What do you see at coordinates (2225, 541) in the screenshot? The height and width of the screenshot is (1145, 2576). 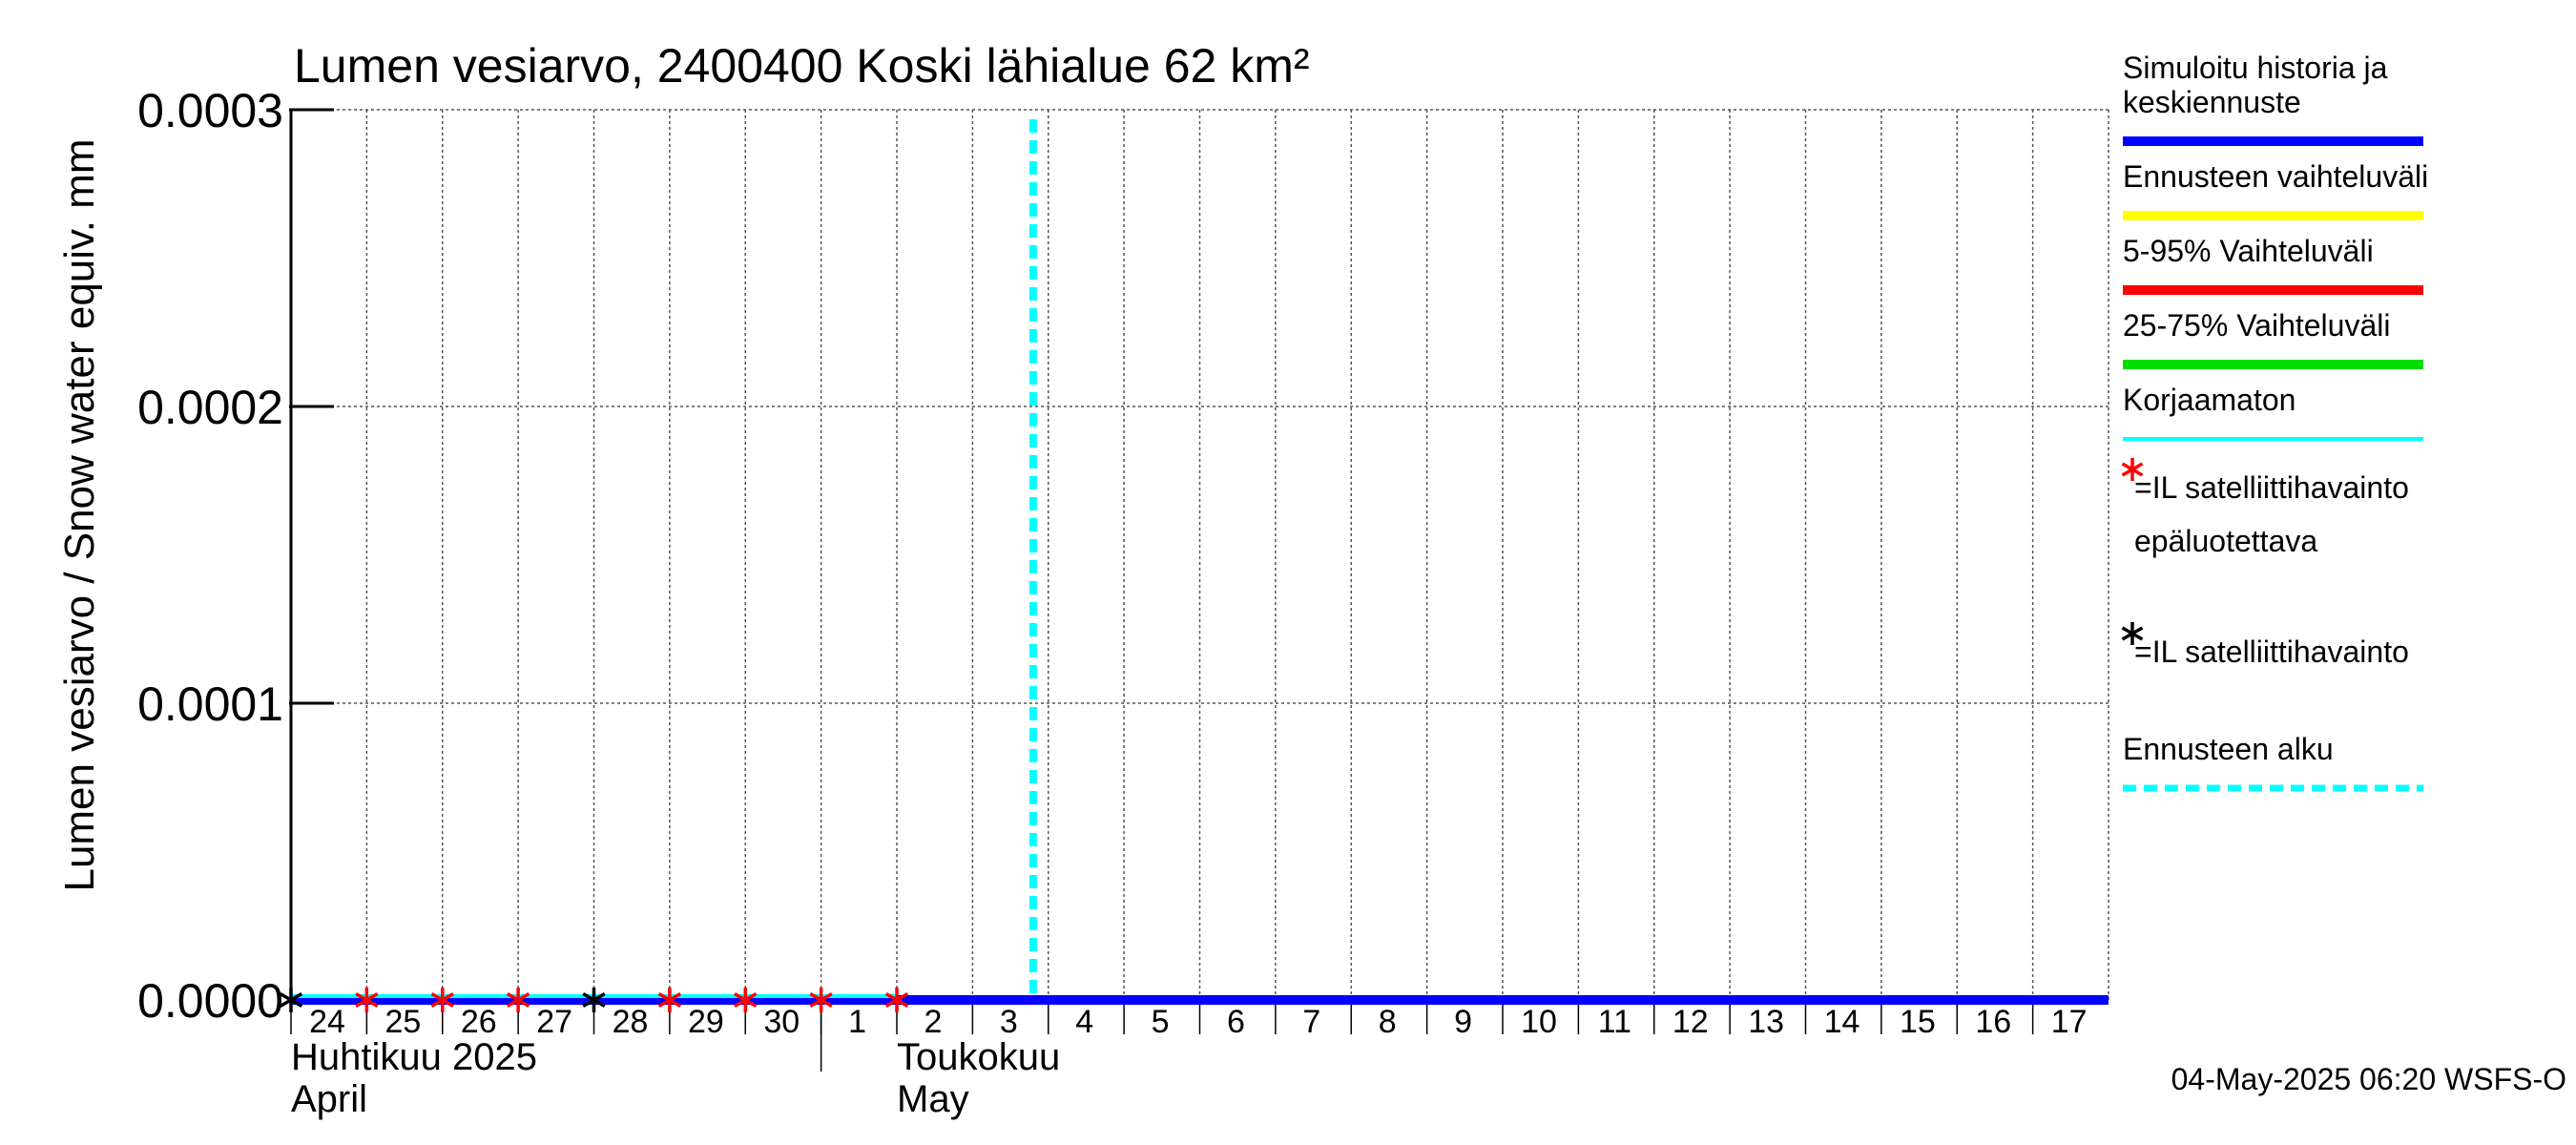 I see `legend-label: epäluotettava` at bounding box center [2225, 541].